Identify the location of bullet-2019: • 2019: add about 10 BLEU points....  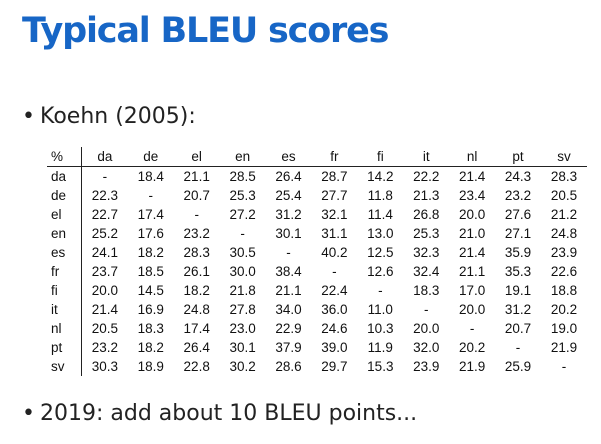
(219, 414).